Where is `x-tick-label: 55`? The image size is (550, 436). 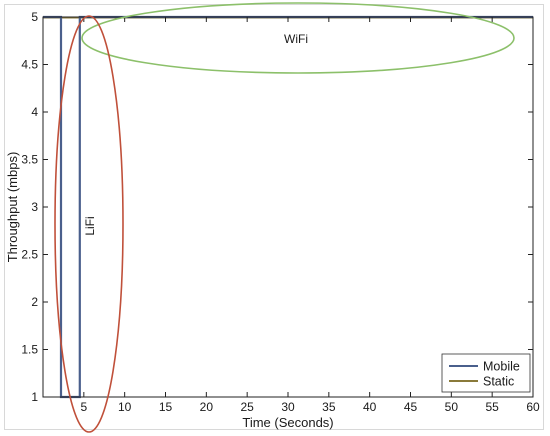 x-tick-label: 55 is located at coordinates (492, 407).